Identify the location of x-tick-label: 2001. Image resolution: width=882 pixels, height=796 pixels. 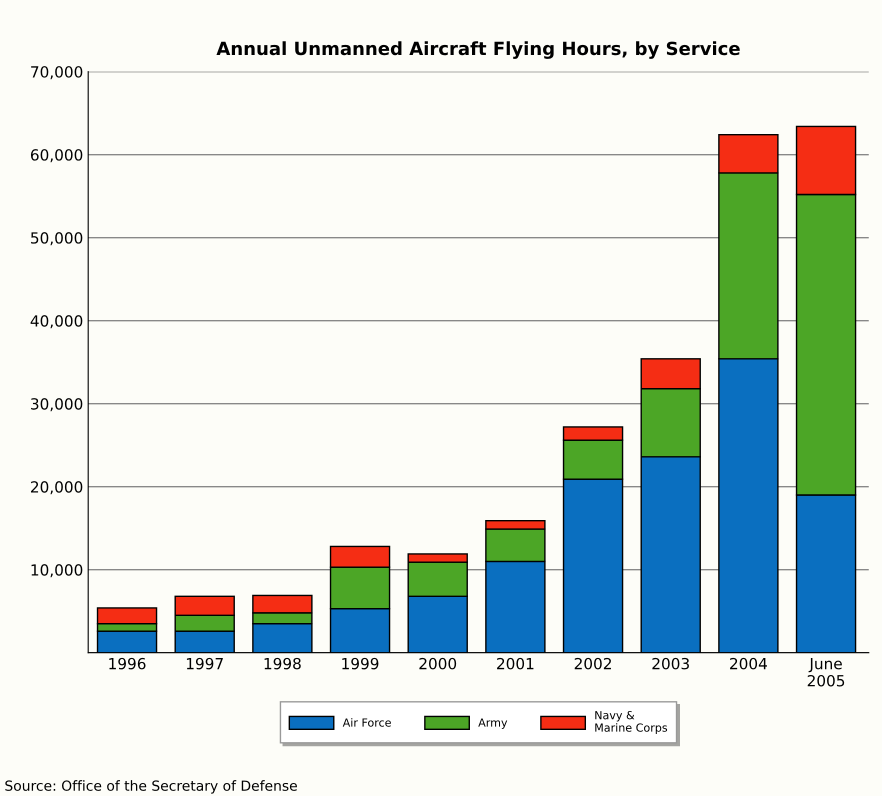
(515, 664).